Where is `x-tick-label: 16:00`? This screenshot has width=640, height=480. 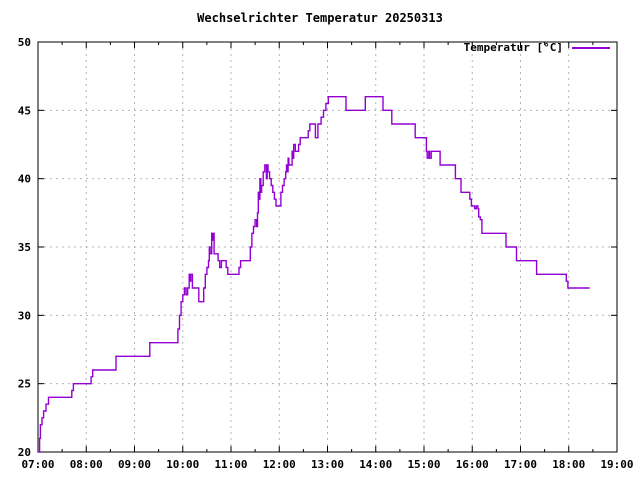 x-tick-label: 16:00 is located at coordinates (472, 464).